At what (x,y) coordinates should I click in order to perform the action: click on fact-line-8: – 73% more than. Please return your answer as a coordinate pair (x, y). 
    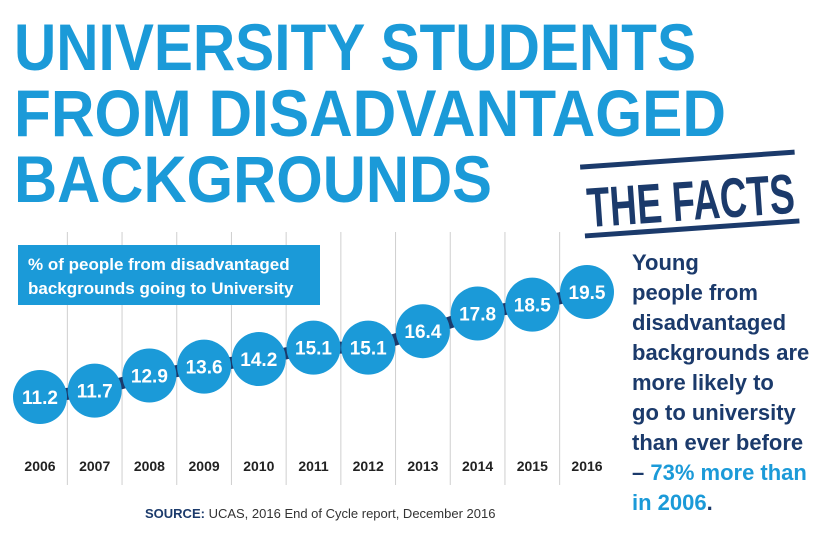
    Looking at the image, I should click on (719, 472).